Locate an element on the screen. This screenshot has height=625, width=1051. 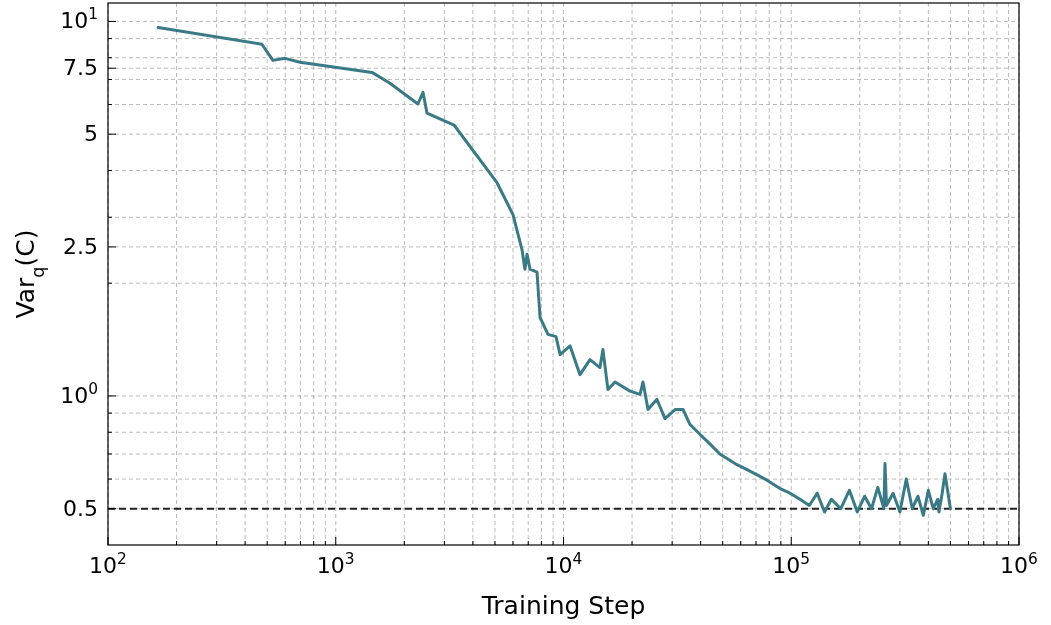
x-tick-label: 10$^{6}$ is located at coordinates (1019, 564).